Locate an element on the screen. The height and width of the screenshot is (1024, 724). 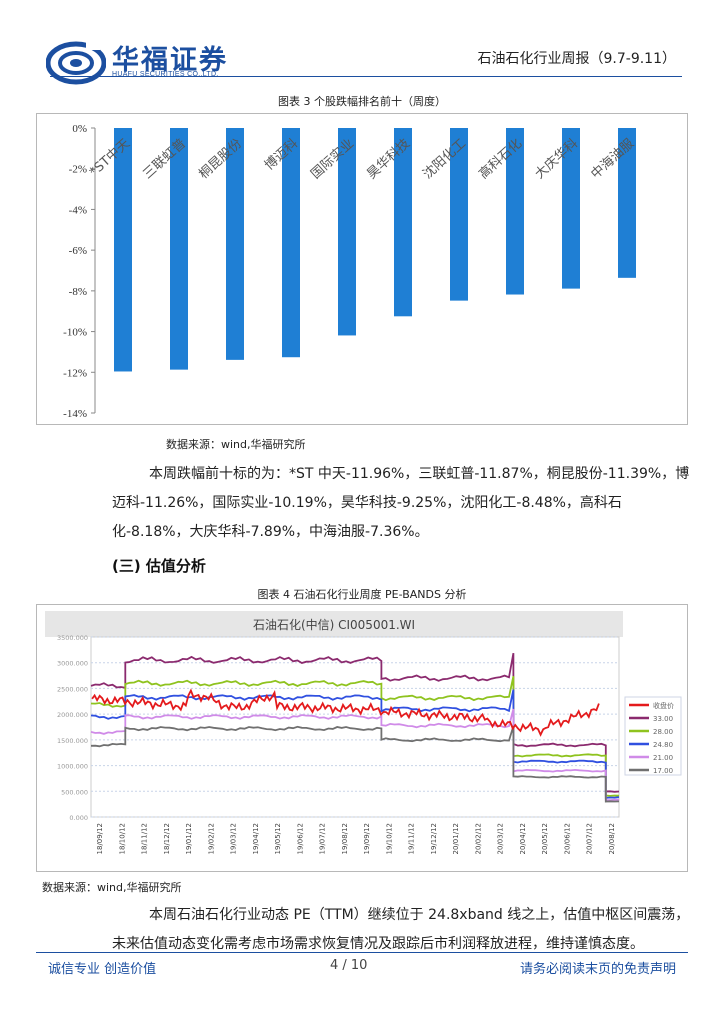
section-heading-valuation: (三) 估值分析 is located at coordinates (159, 566).